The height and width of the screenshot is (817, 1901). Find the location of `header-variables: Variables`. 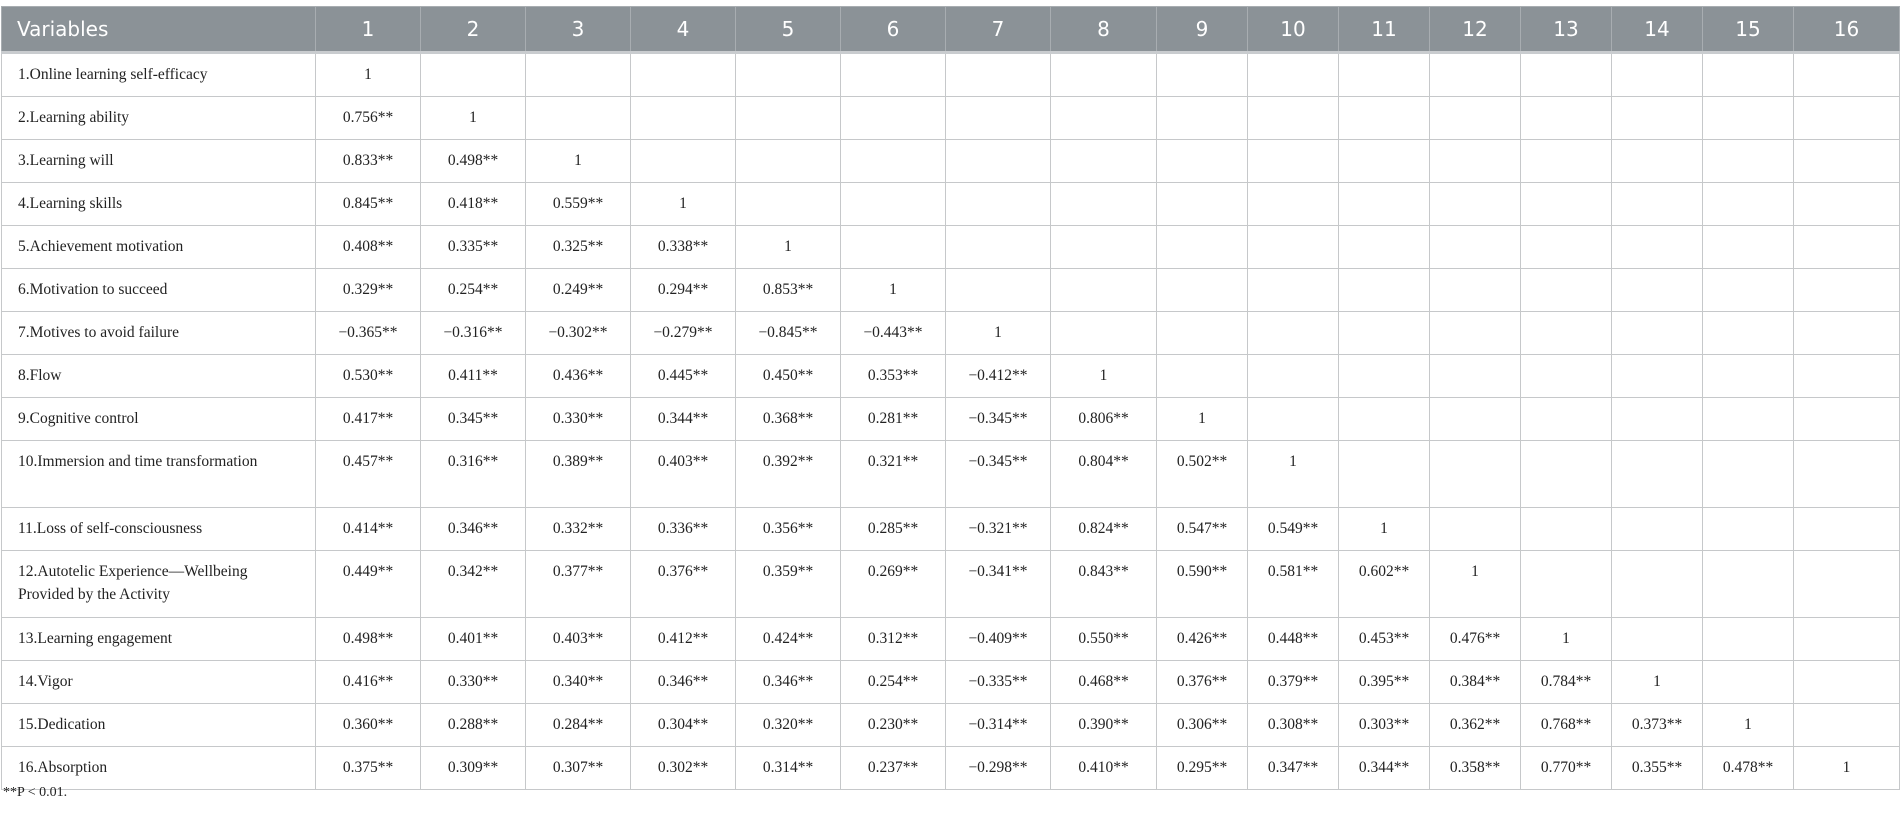

header-variables: Variables is located at coordinates (158, 30).